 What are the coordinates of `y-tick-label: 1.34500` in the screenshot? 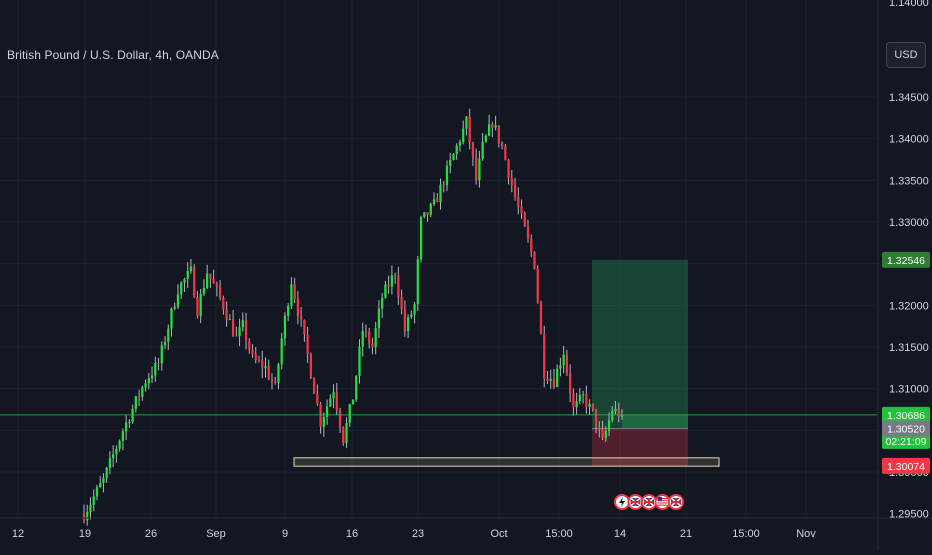 It's located at (909, 98).